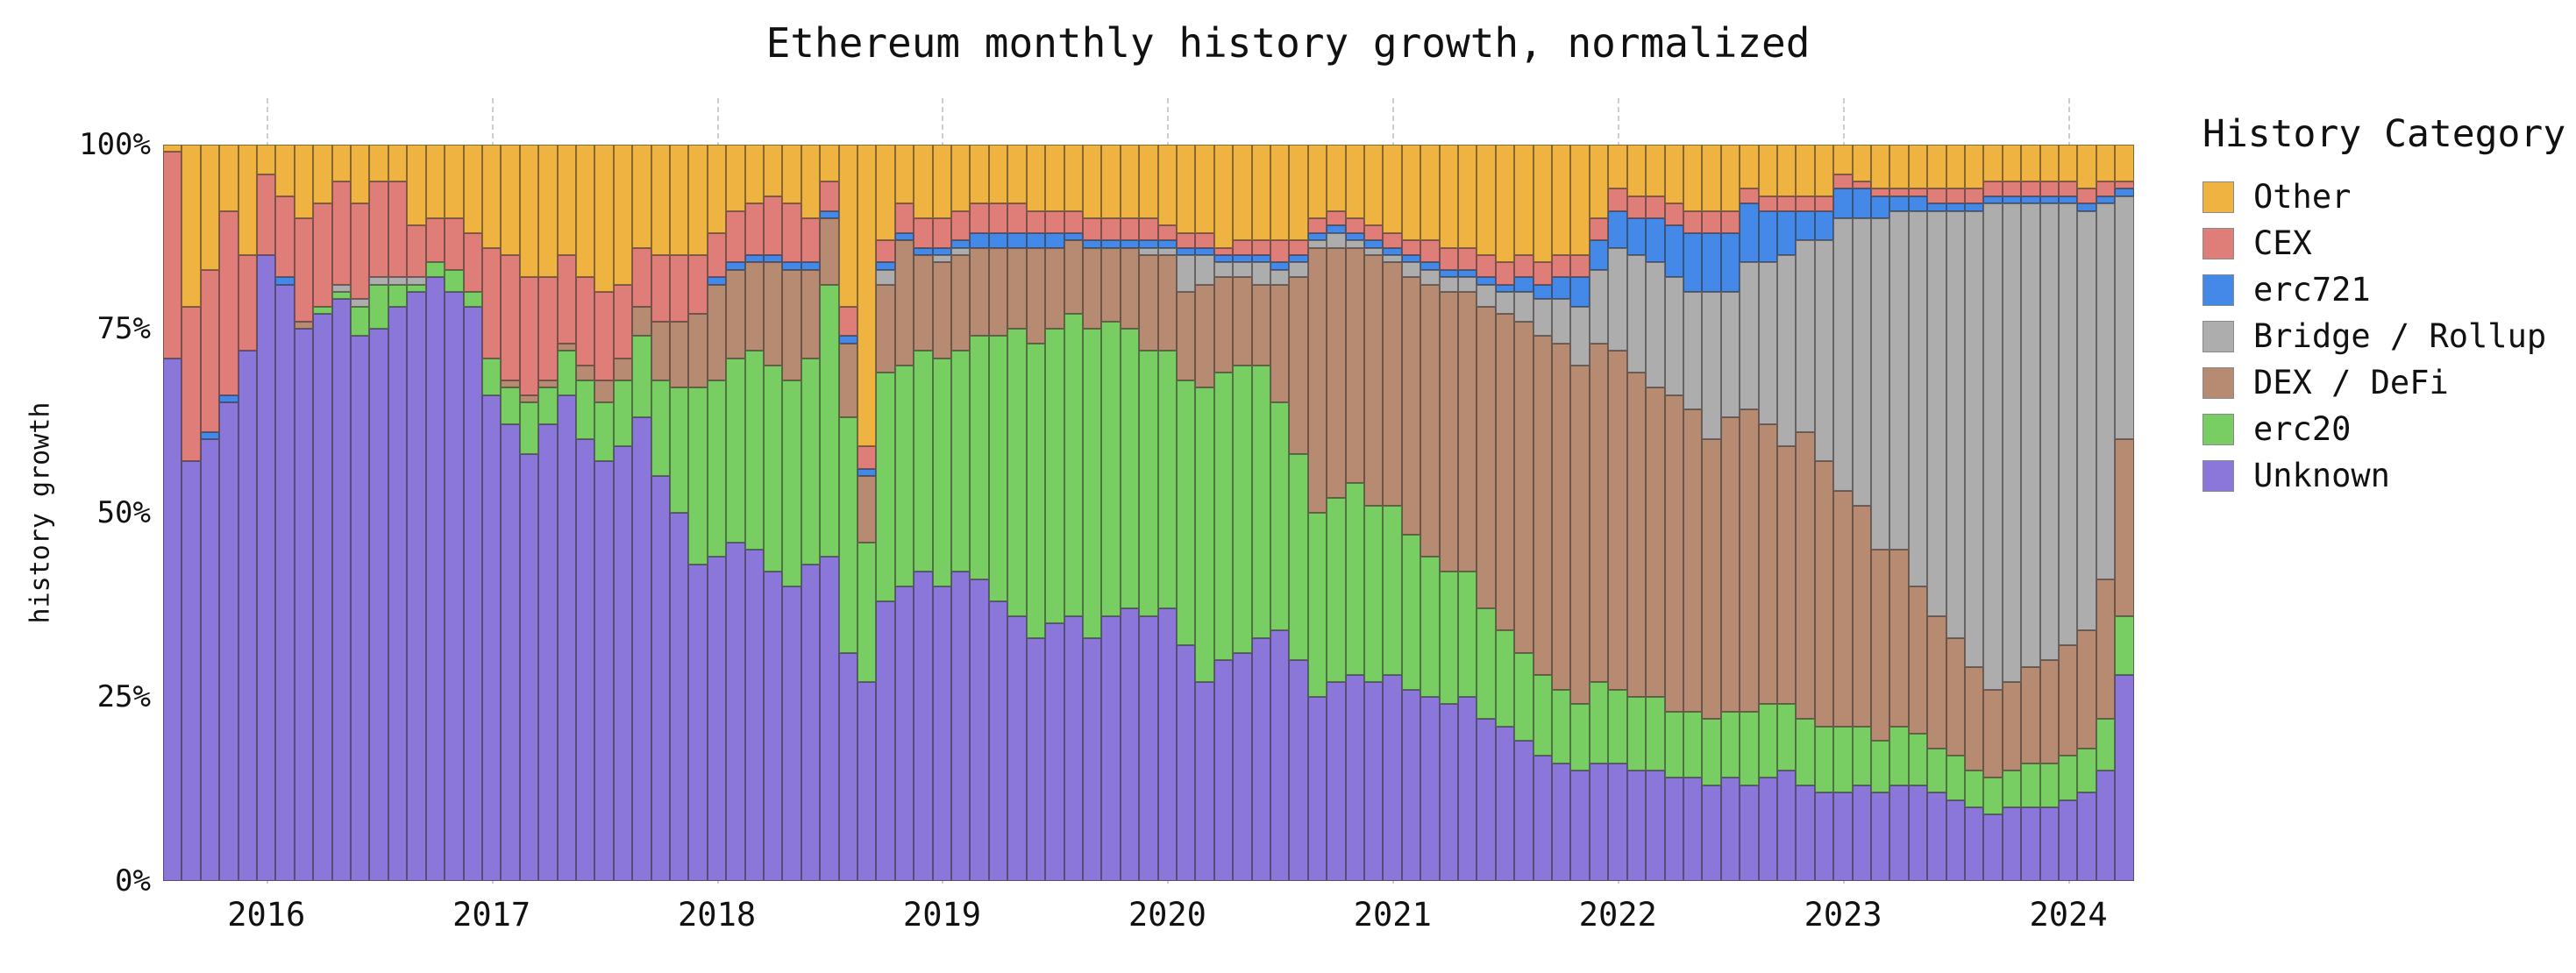  Describe the element at coordinates (2400, 336) in the screenshot. I see `legend-label: Bridge / Rollup` at that location.